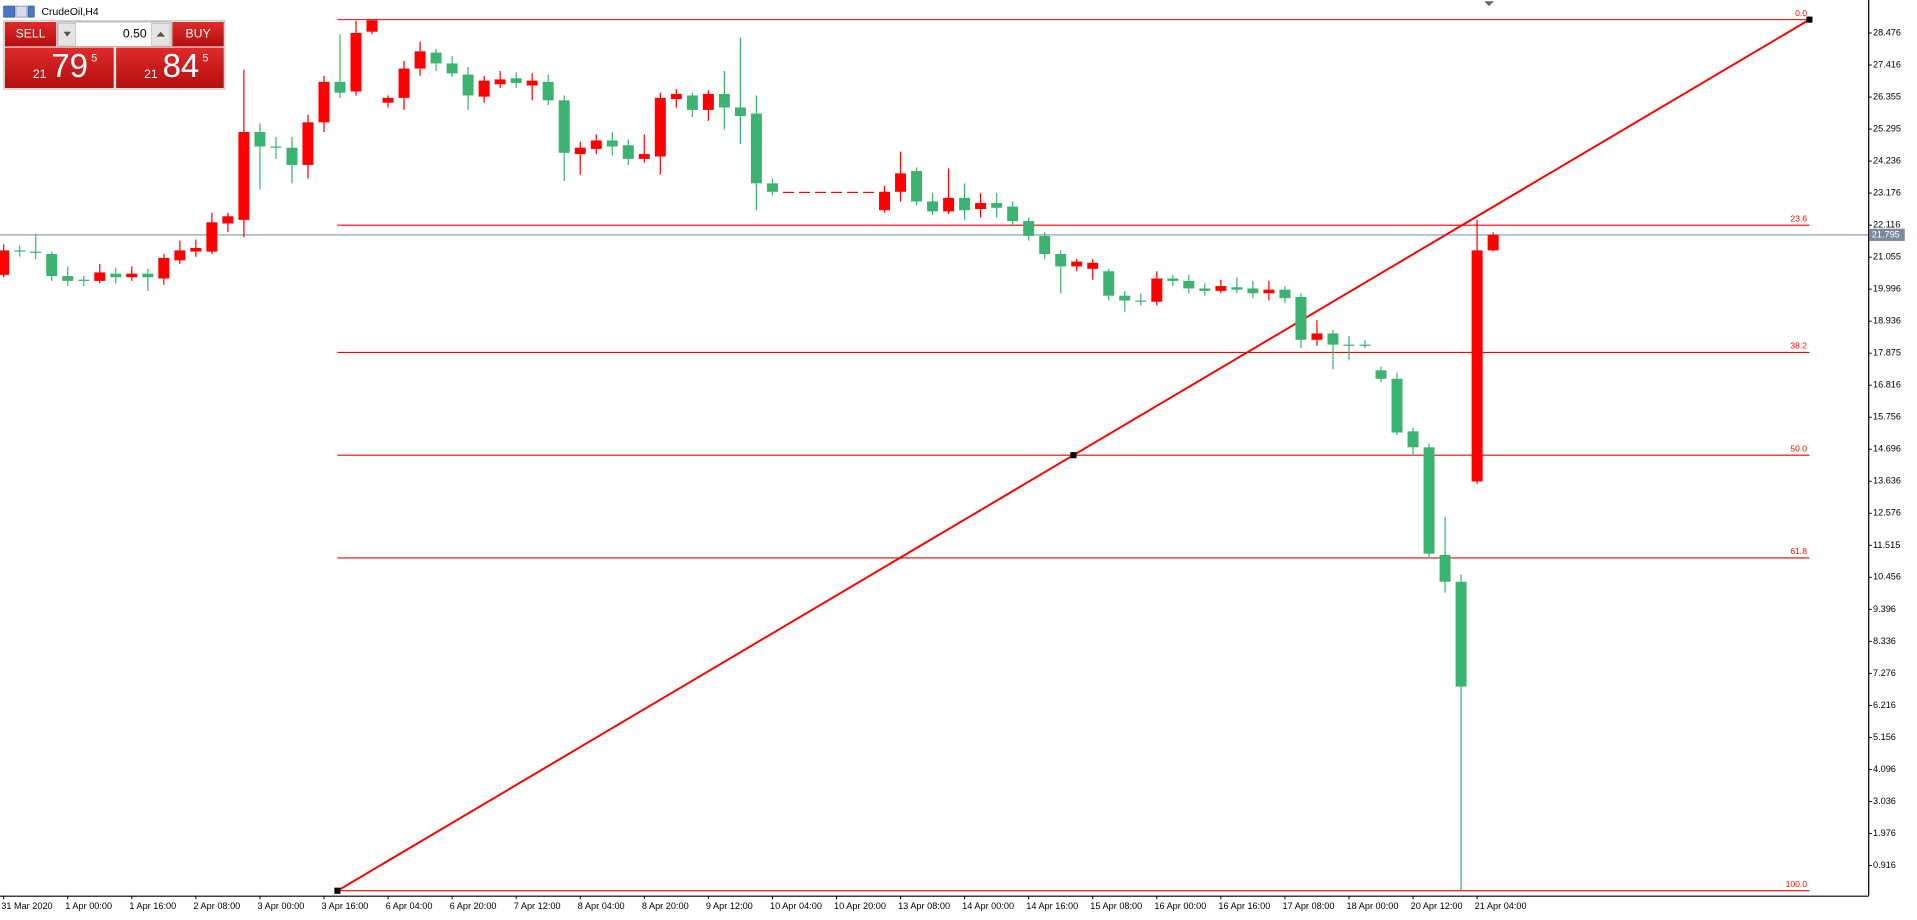 This screenshot has height=920, width=1917. What do you see at coordinates (280, 906) in the screenshot?
I see `x-tick-label: 3 Apr 00:00` at bounding box center [280, 906].